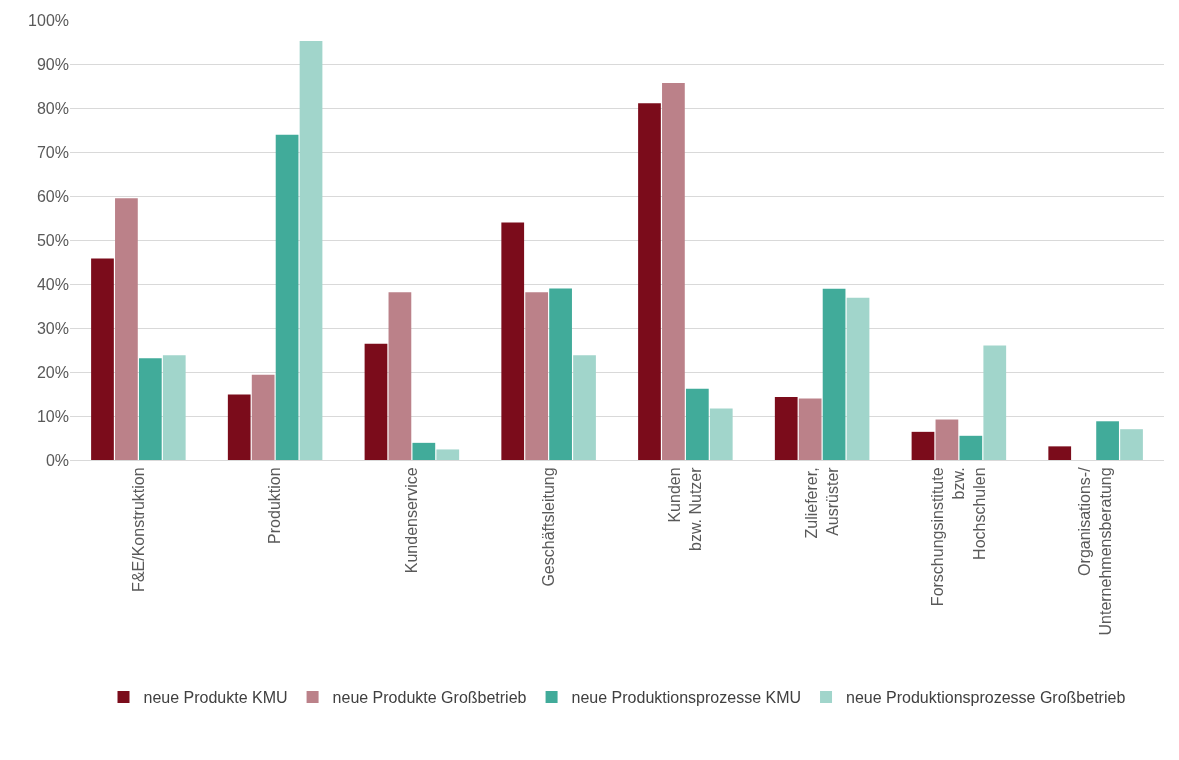 The width and height of the screenshot is (1179, 760). I want to click on y-tick-label: 0%, so click(57, 460).